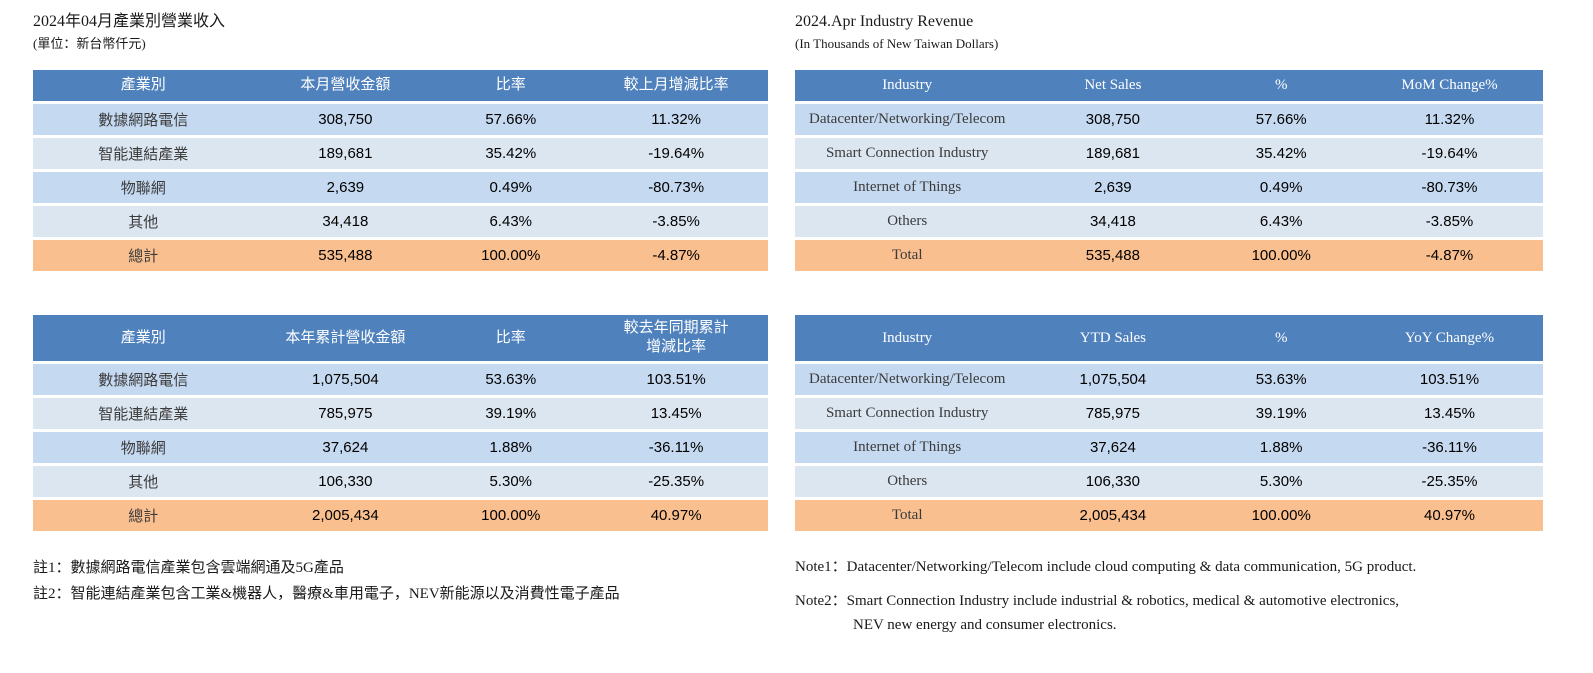 This screenshot has height=673, width=1593. I want to click on table-header-row: 產業別 本年累計營收金額 比率 較去年同期累計 增減比率, so click(400, 338).